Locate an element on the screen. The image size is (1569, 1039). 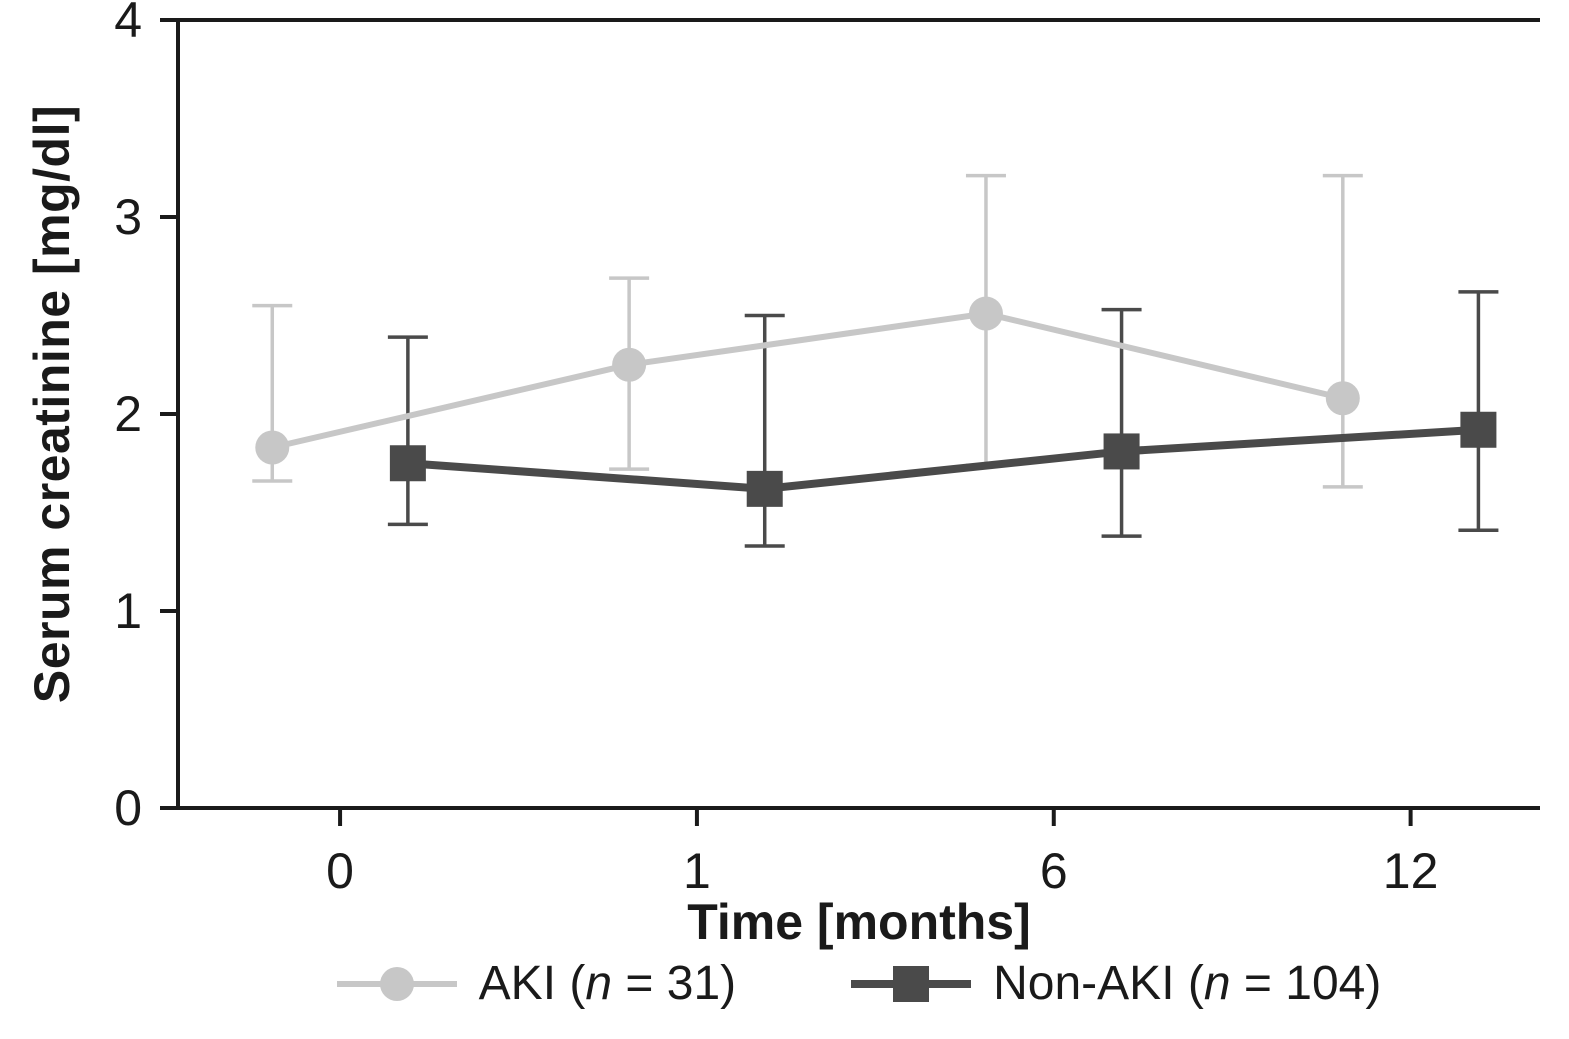
svg-text: 2 is located at coordinates (128, 414).